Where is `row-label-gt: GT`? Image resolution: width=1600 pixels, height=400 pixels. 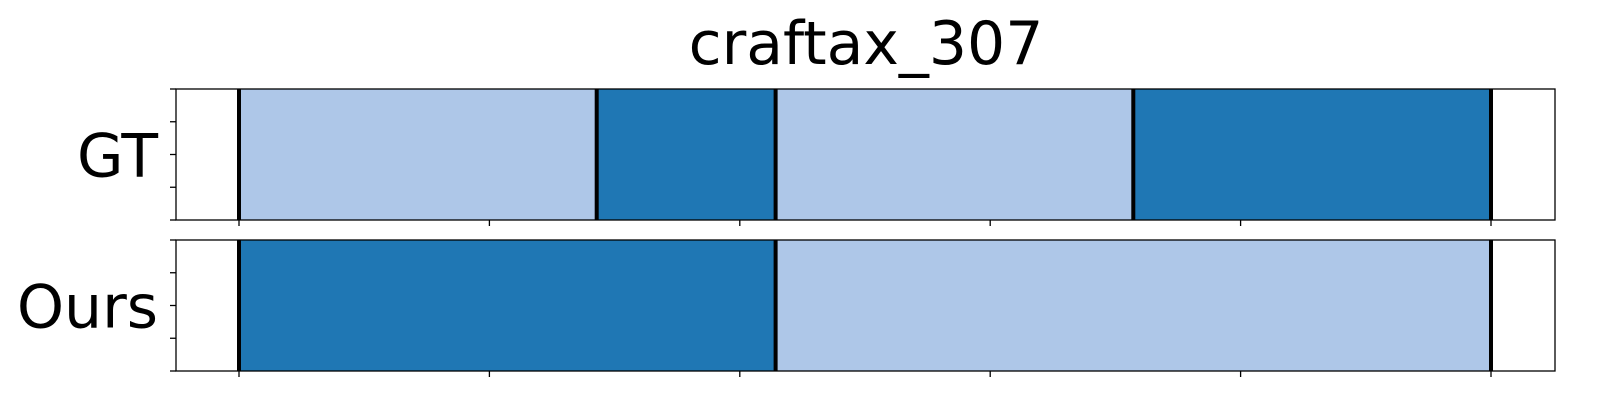
row-label-gt: GT is located at coordinates (117, 157).